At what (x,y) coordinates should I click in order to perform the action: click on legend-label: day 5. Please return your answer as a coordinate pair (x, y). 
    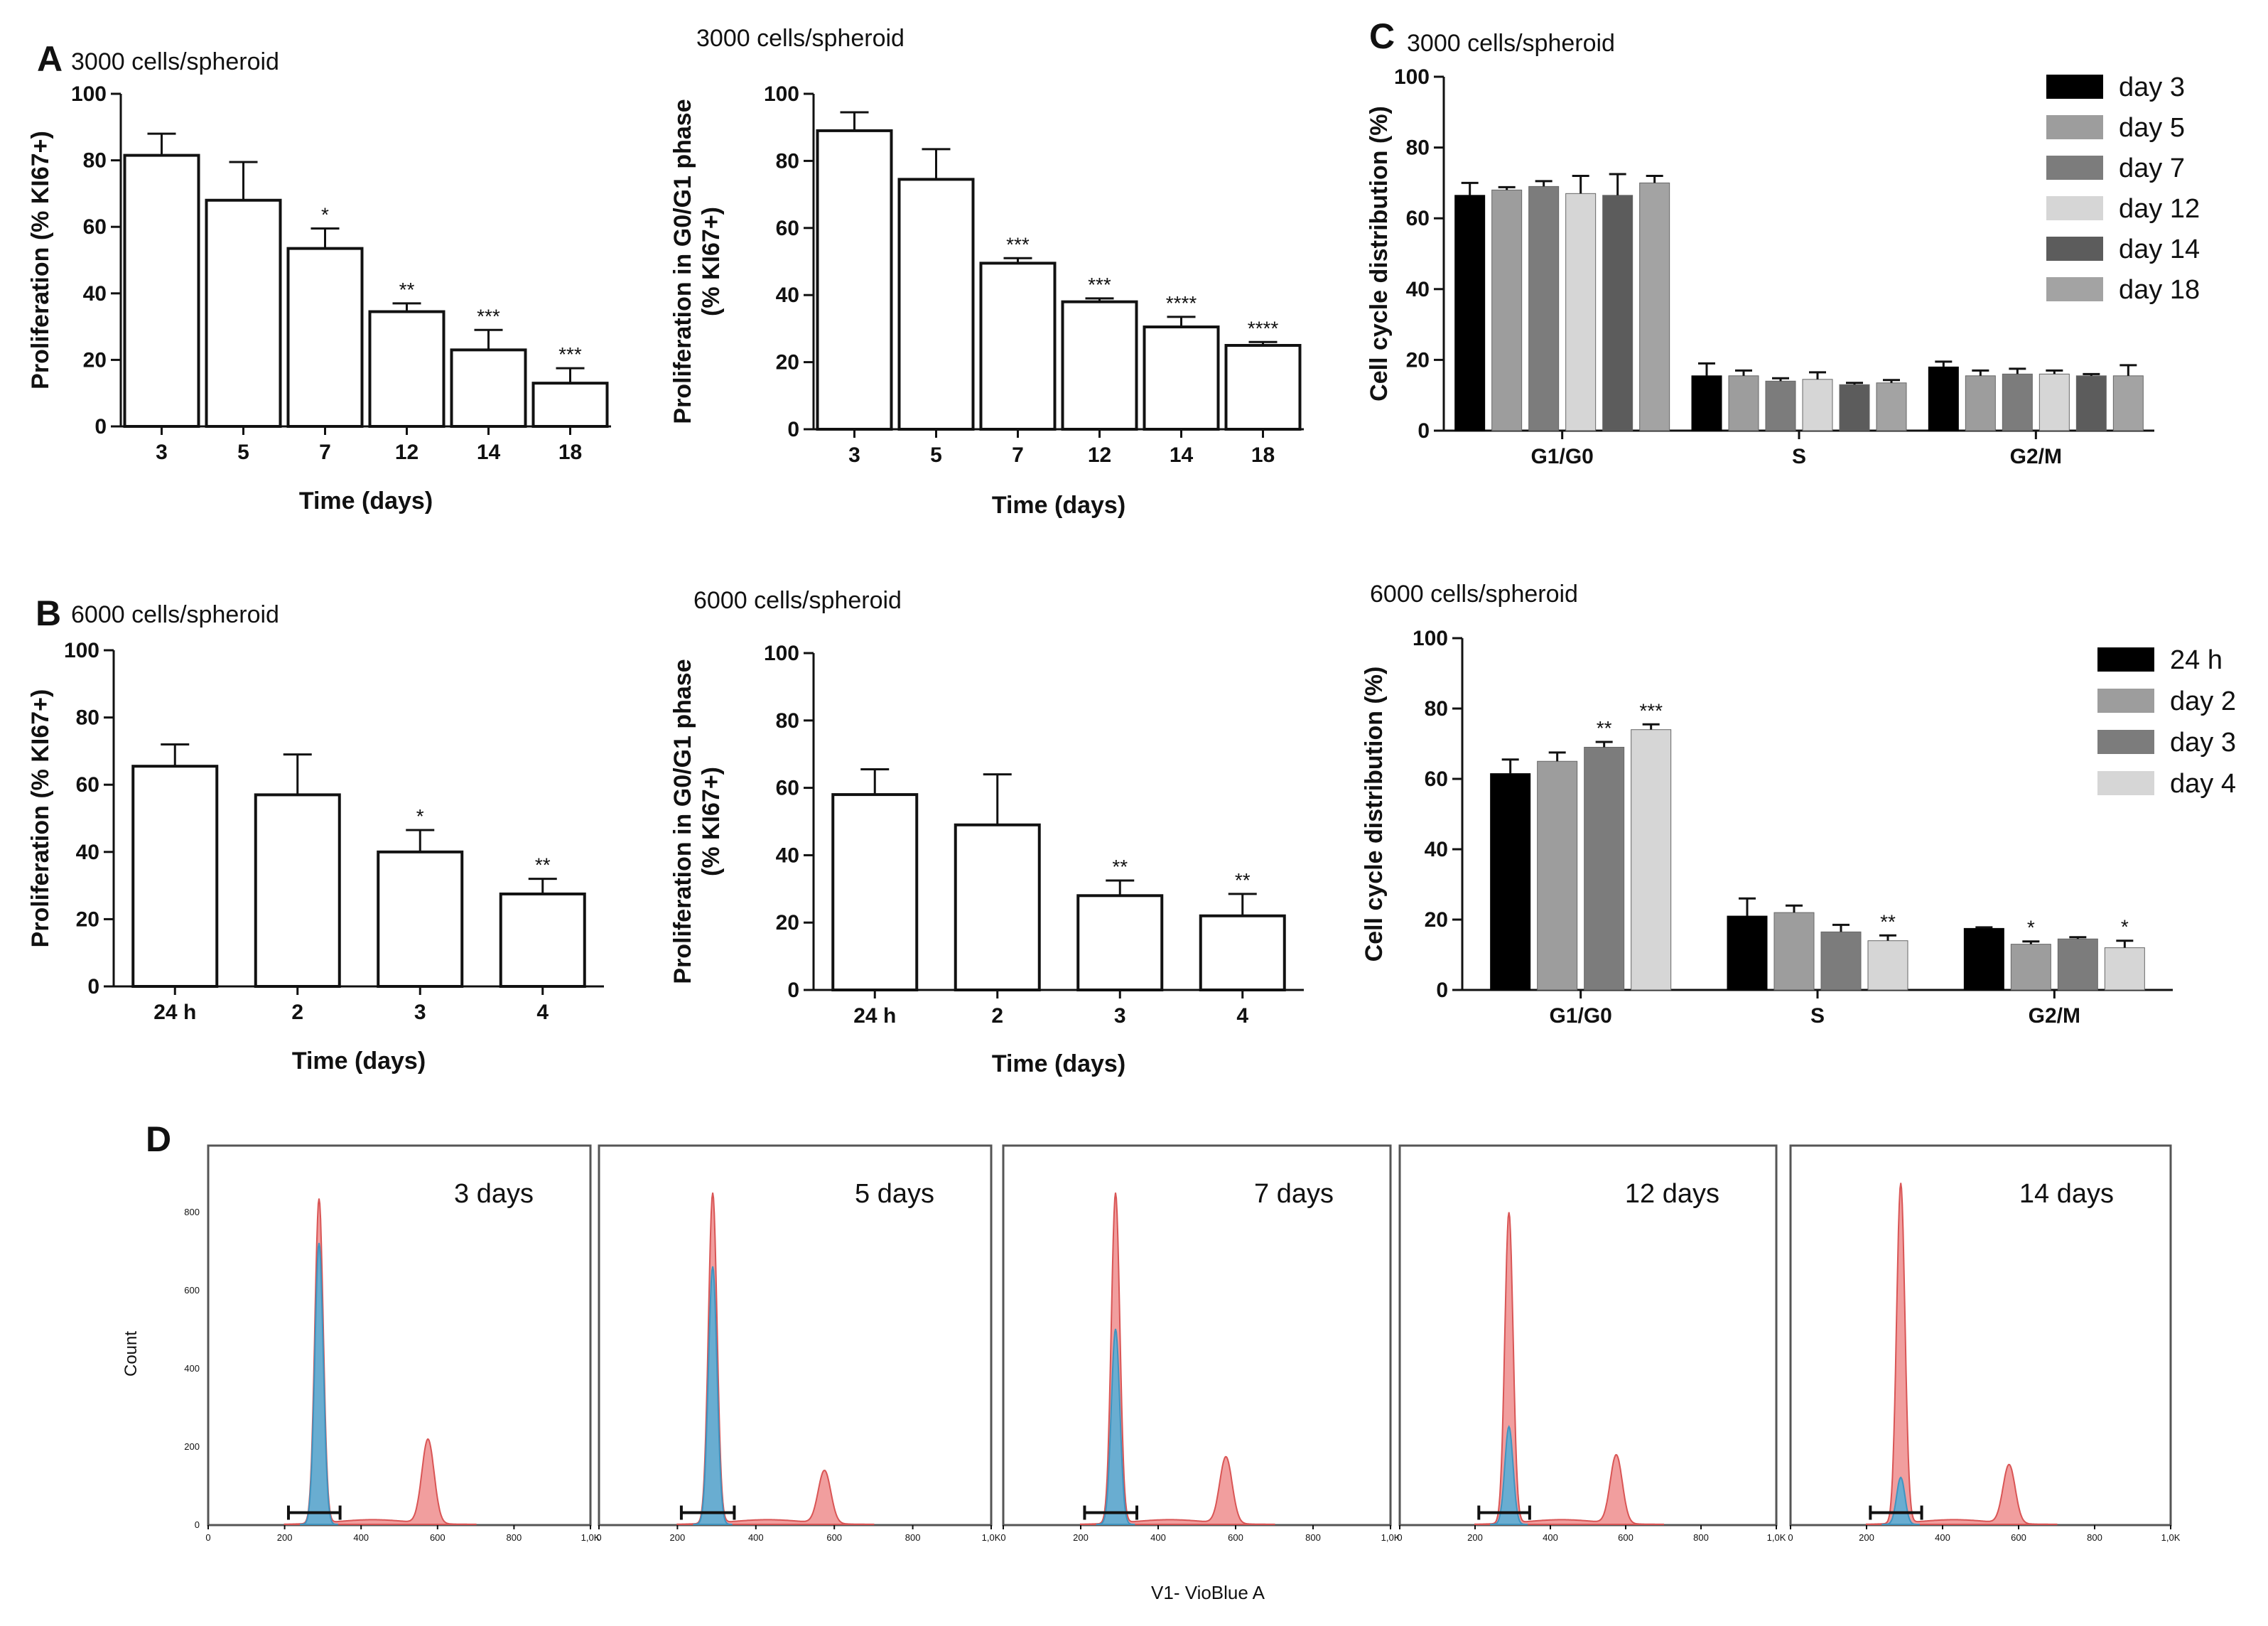
    Looking at the image, I should click on (2152, 128).